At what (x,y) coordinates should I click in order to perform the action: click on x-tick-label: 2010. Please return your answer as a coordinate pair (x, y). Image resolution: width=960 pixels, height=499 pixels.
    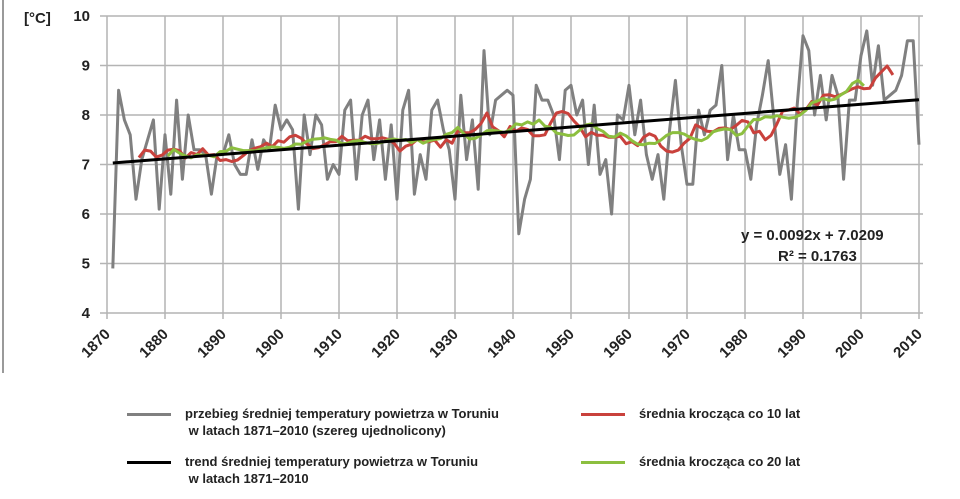
    Looking at the image, I should click on (908, 344).